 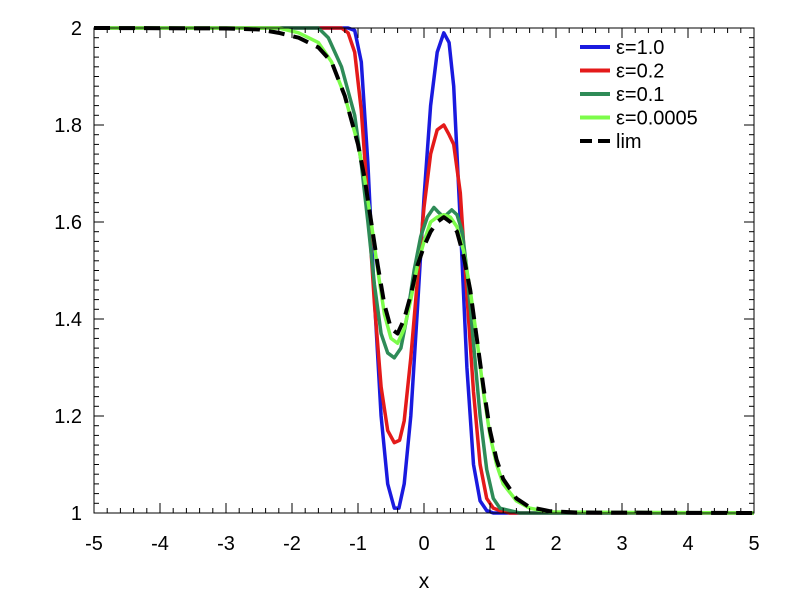 I want to click on x-tick-label: 2, so click(x=555, y=544).